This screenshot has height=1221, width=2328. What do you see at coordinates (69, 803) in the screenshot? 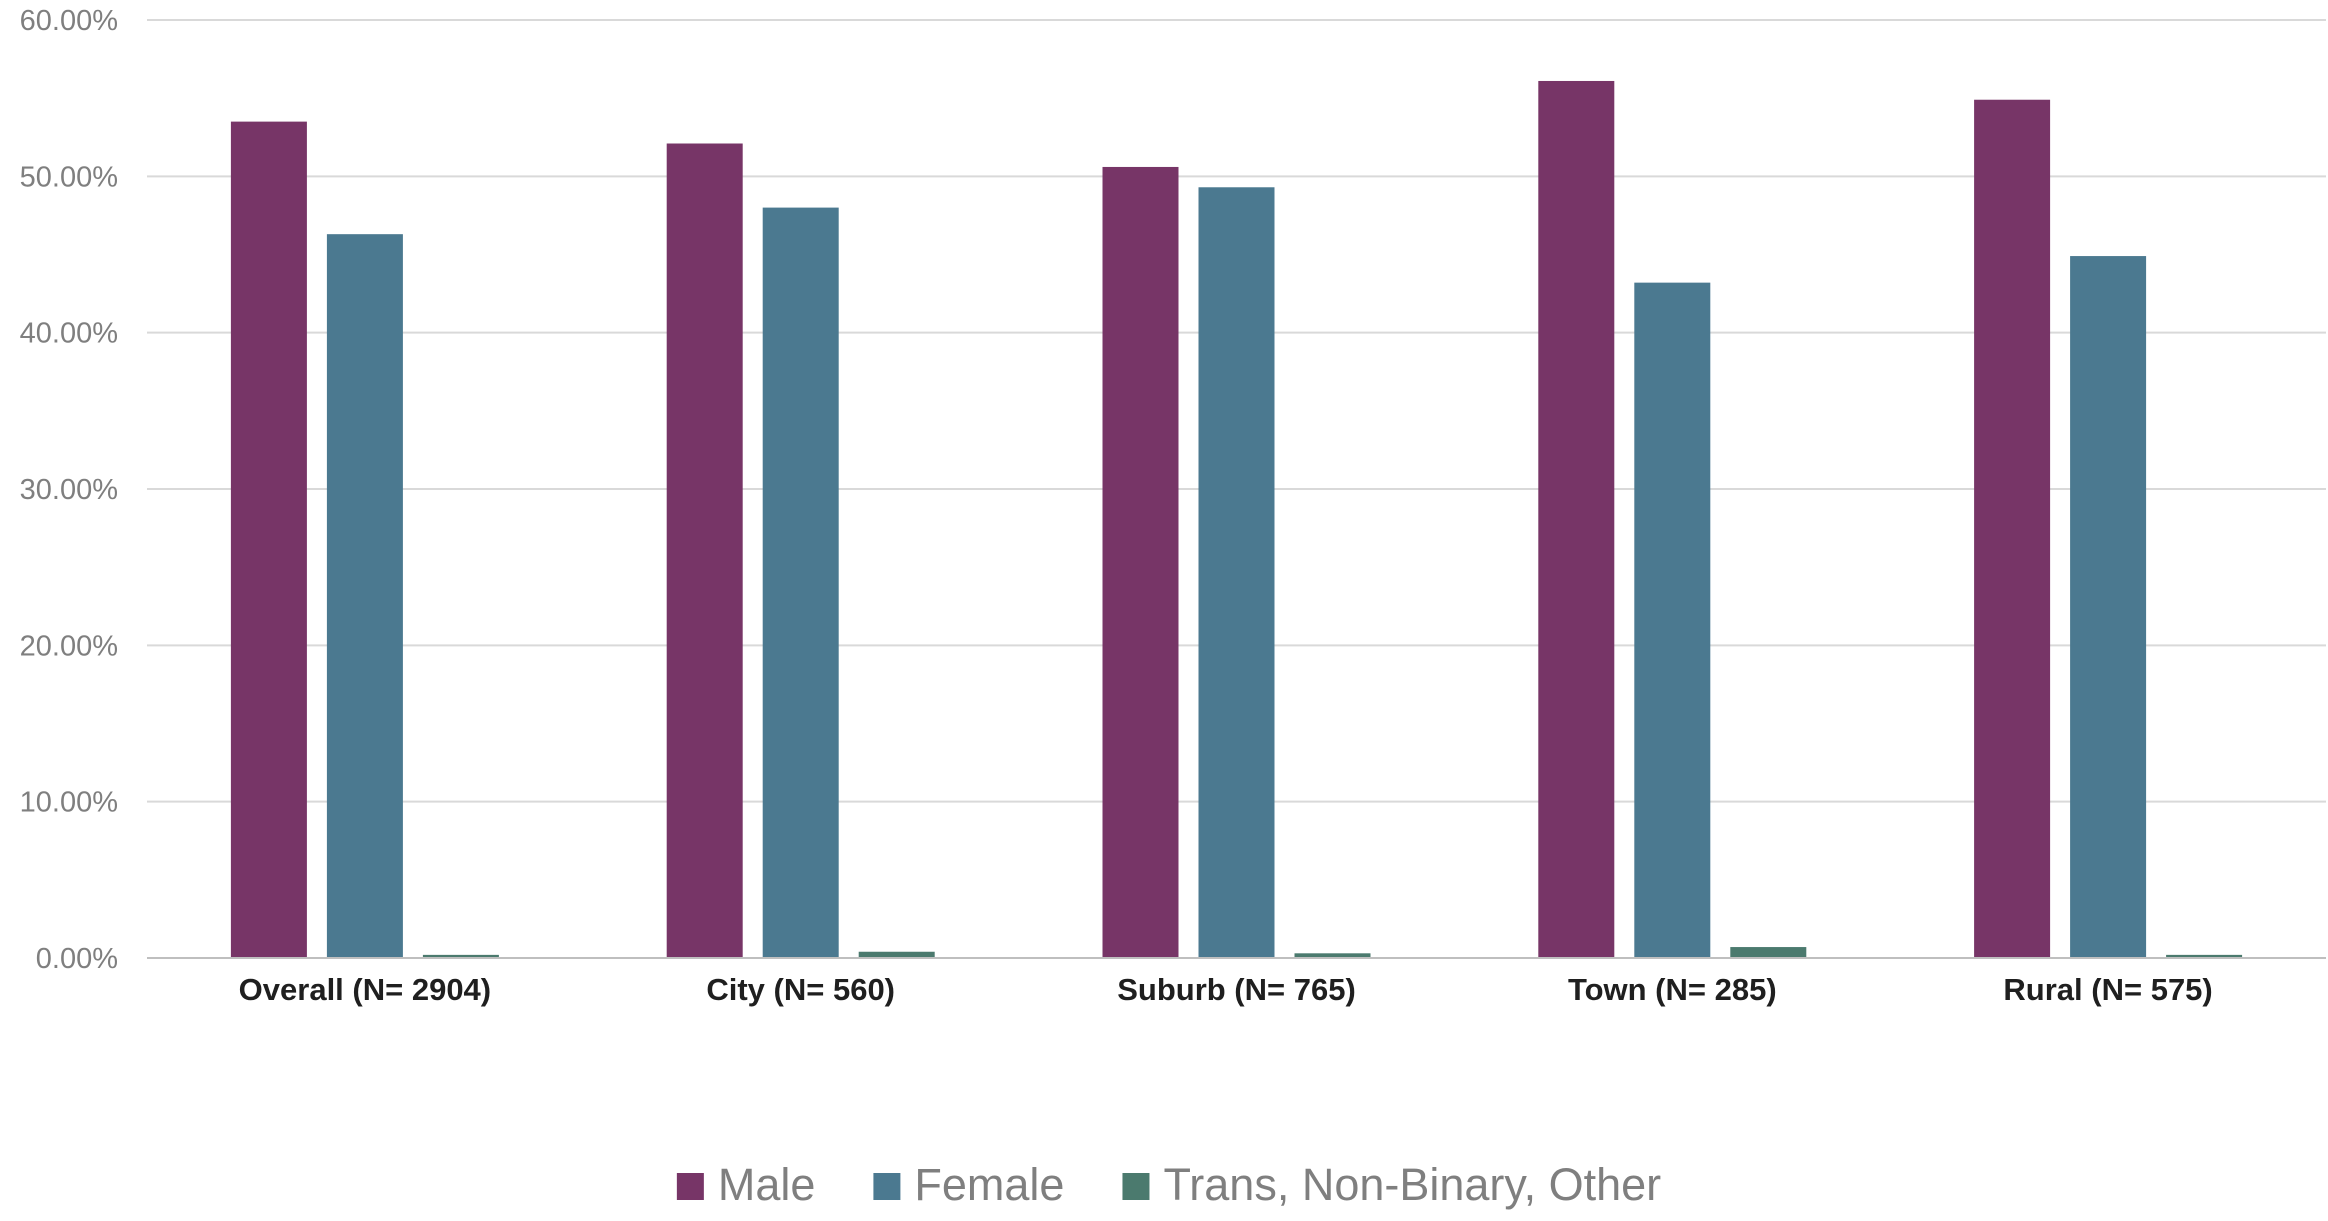
I see `y-tick-label: 10.00%` at bounding box center [69, 803].